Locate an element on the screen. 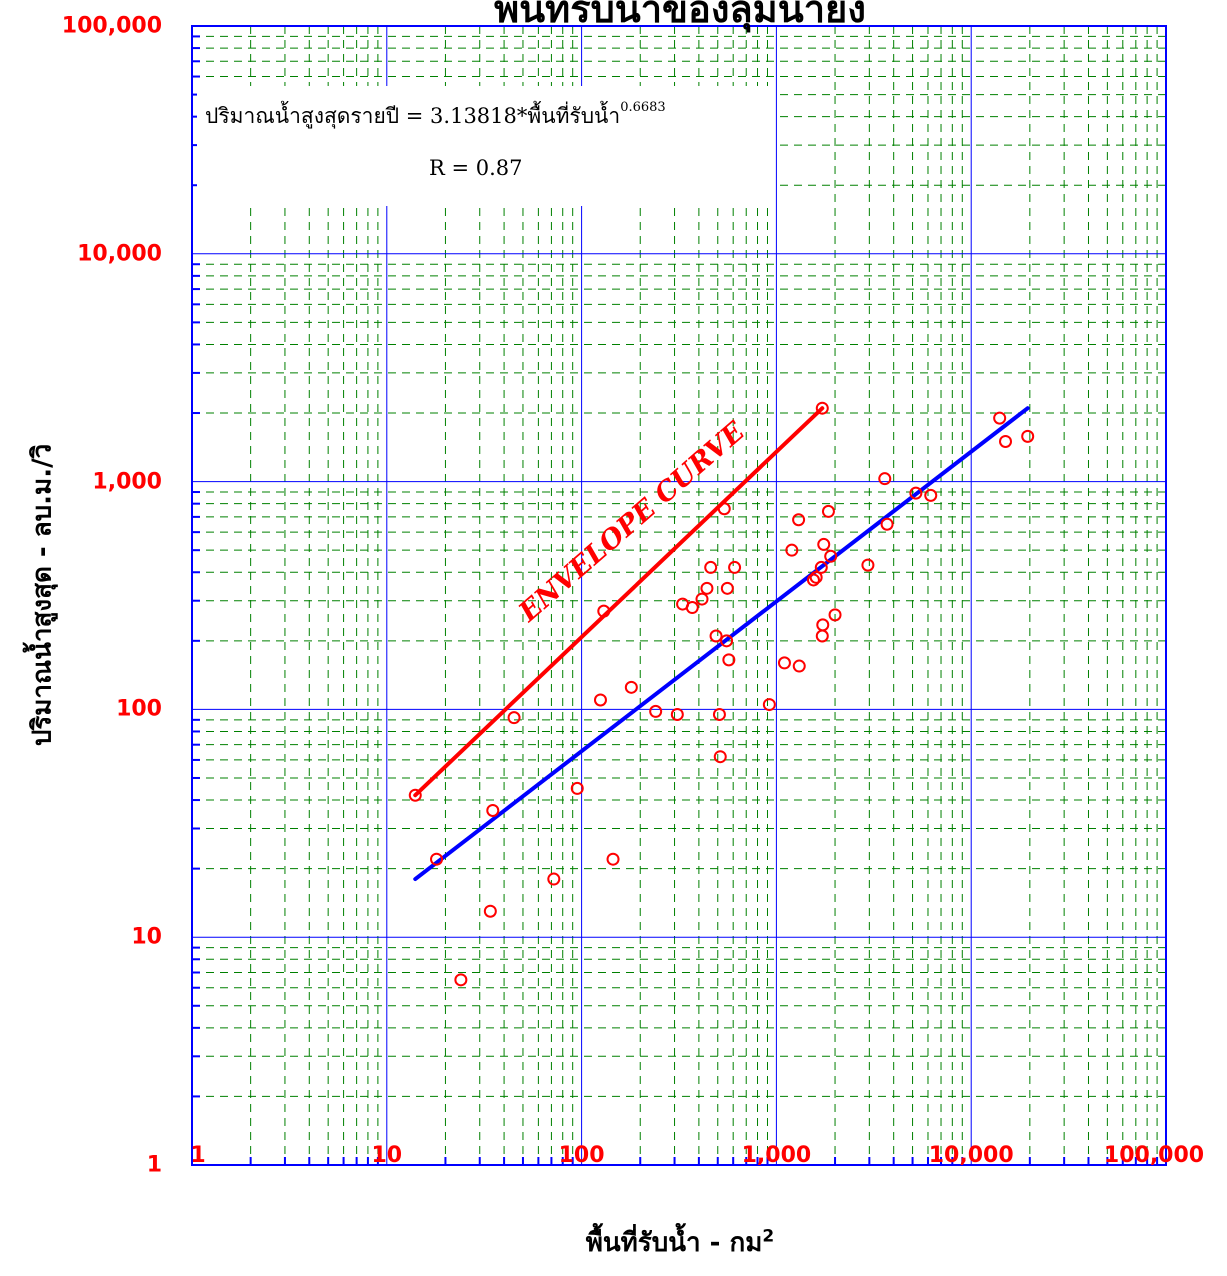 This screenshot has height=1276, width=1227. y-tick-label: 10,000 is located at coordinates (119, 254).